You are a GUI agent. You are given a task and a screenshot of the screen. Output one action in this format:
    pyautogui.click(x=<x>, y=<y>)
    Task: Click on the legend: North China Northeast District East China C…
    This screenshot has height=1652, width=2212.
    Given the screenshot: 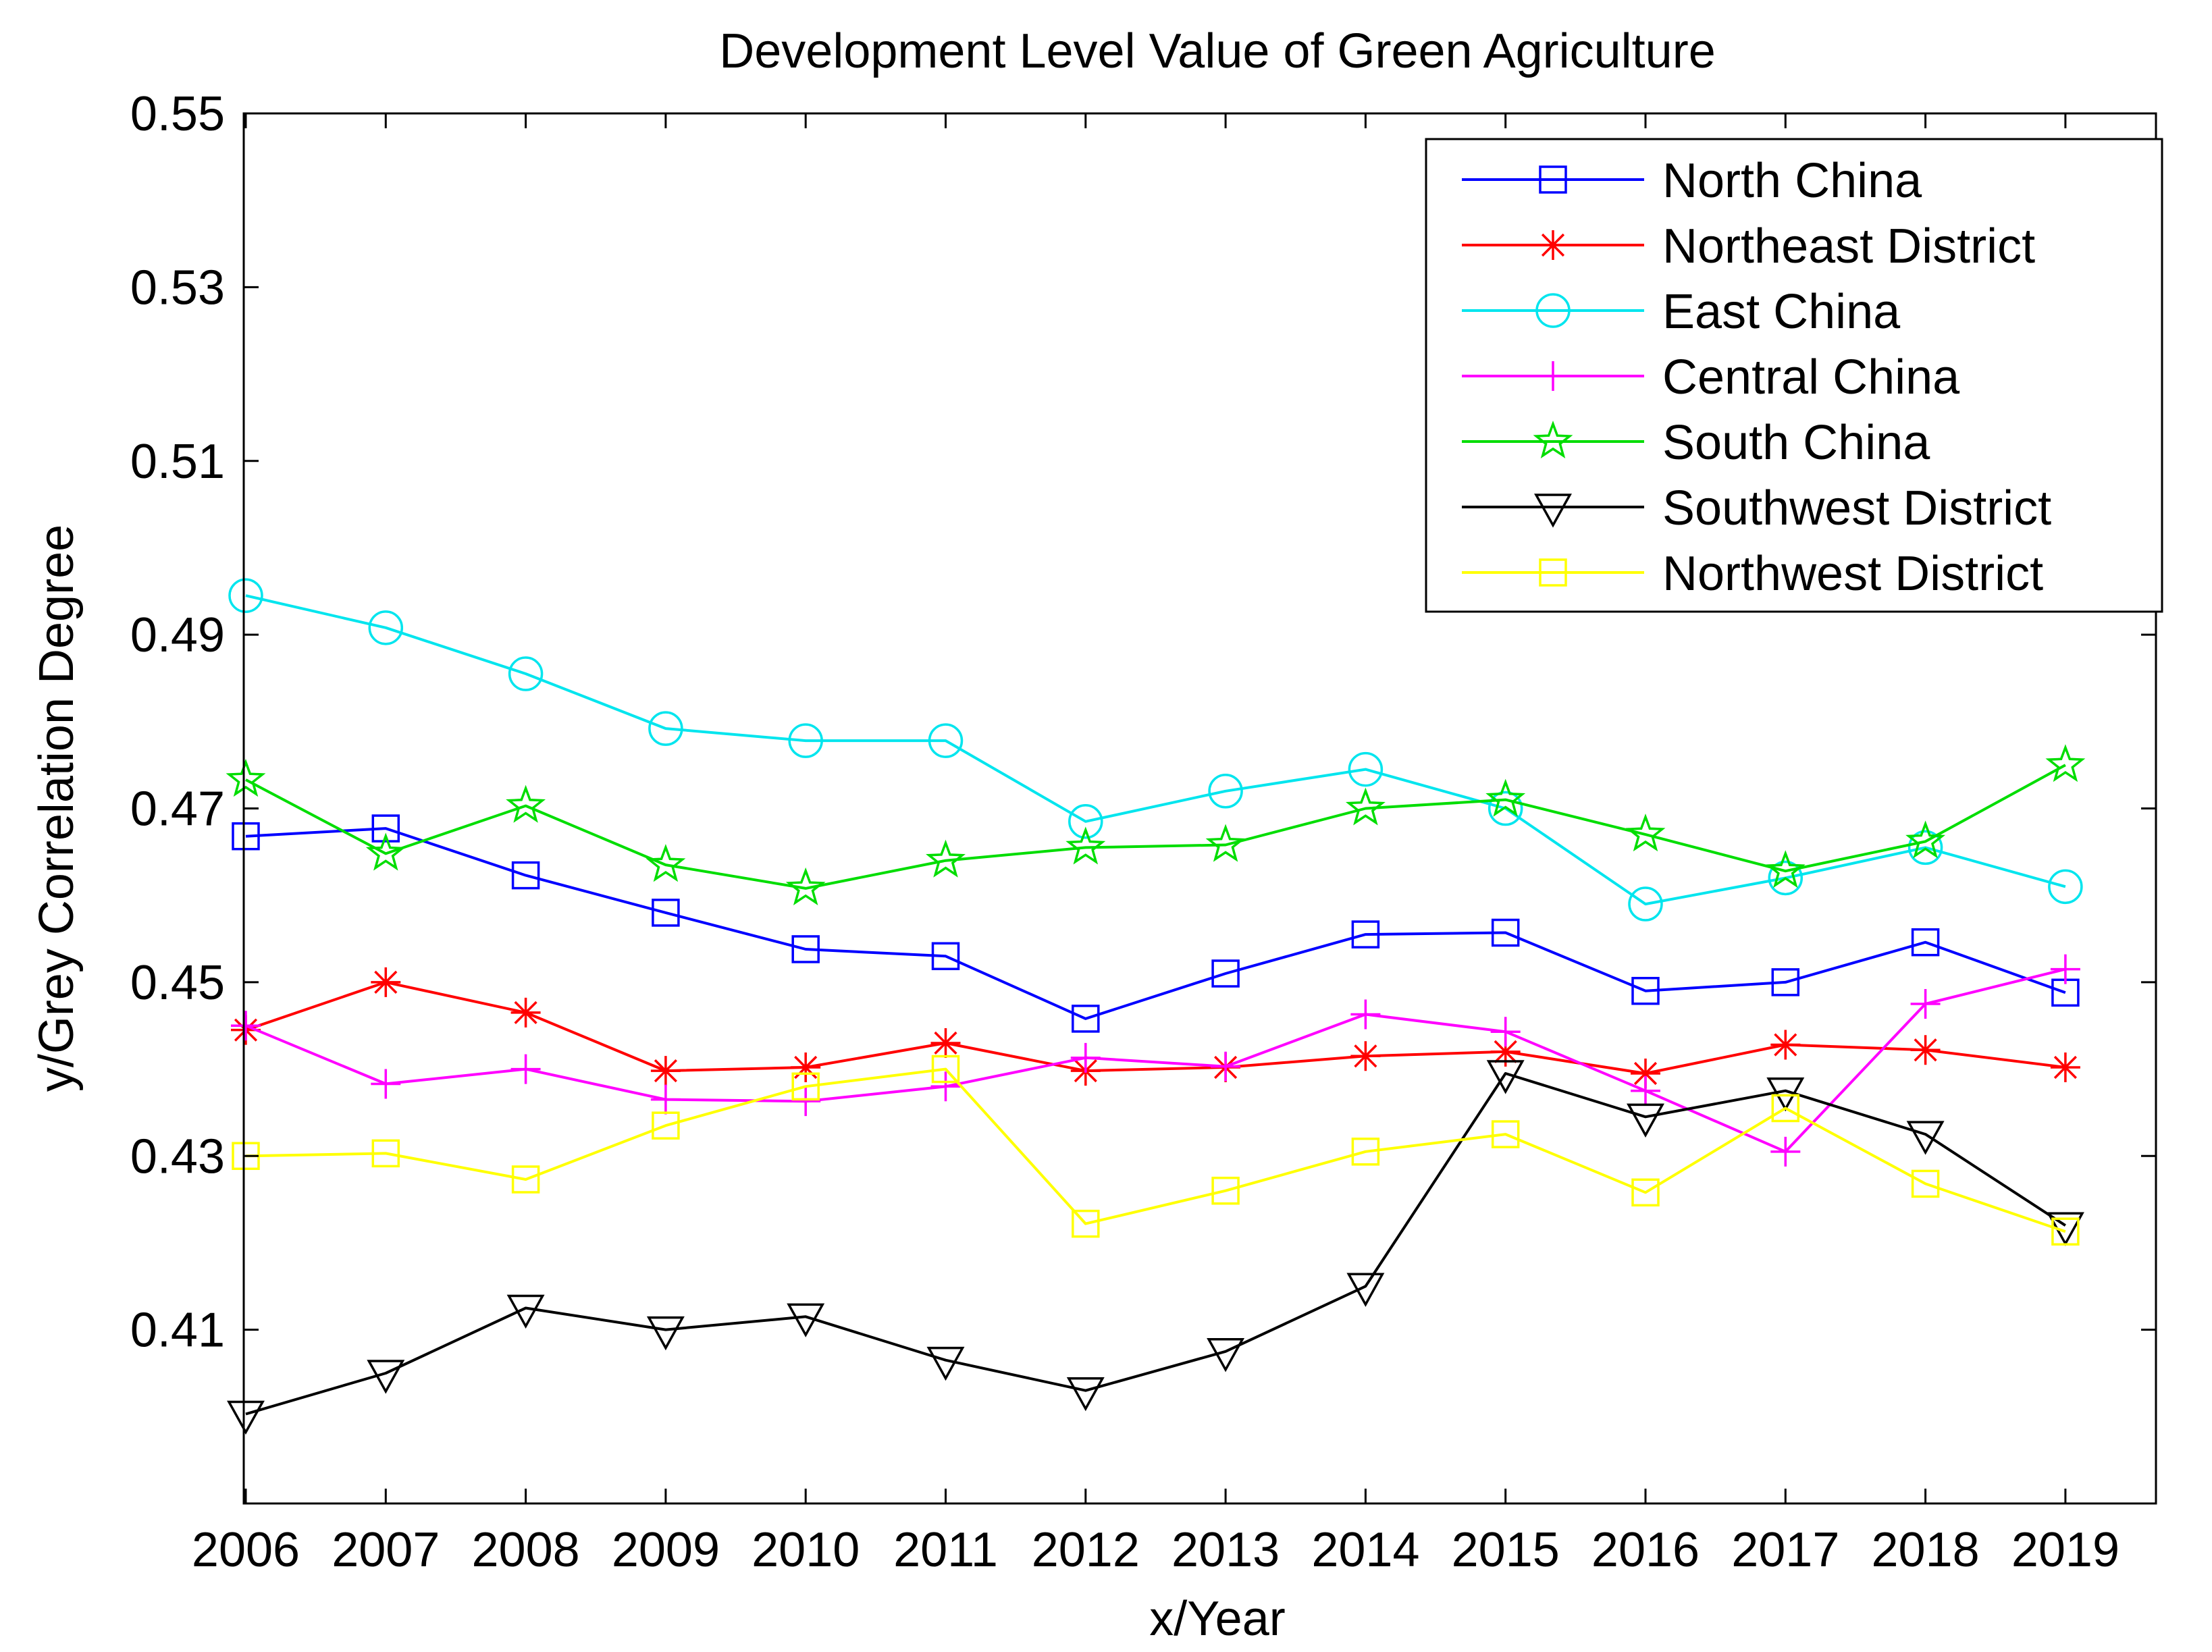 What is the action you would take?
    pyautogui.click(x=1794, y=375)
    